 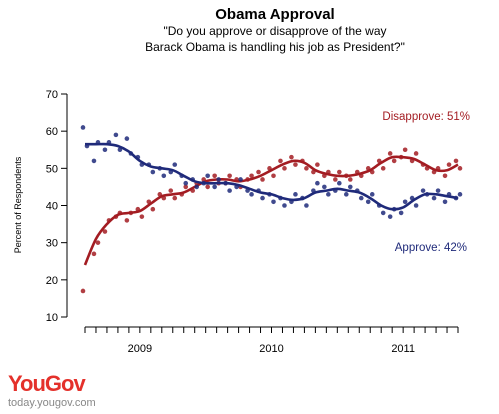 I want to click on logo-you-text: You, so click(x=27, y=383).